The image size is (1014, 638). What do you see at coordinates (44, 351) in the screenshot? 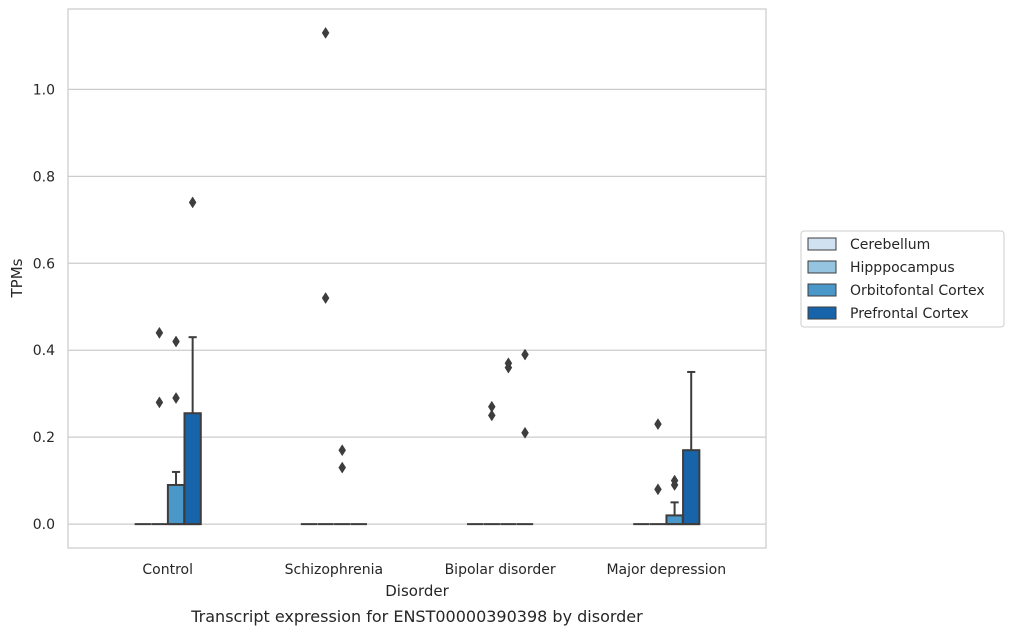
I see `y-tick-label: 0.4` at bounding box center [44, 351].